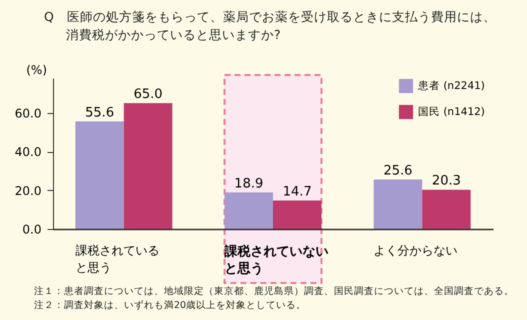 The image size is (527, 320). I want to click on data-label: 25.6, so click(397, 170).